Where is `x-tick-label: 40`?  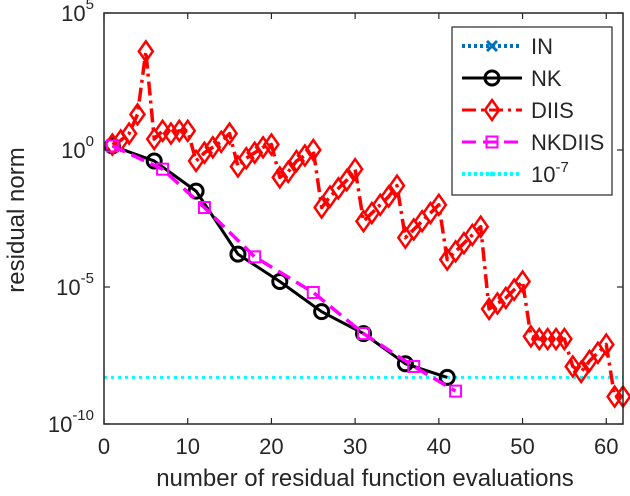
x-tick-label: 40 is located at coordinates (439, 446).